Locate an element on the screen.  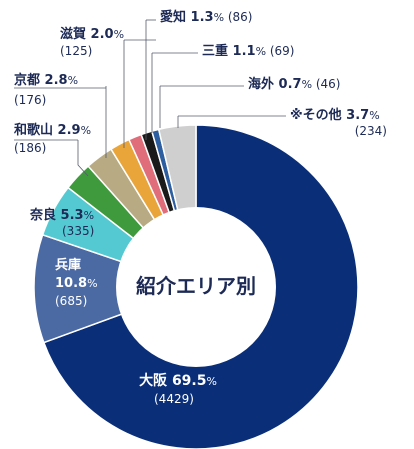
slice-label-7: 三重 1.1% (69) is located at coordinates (248, 51).